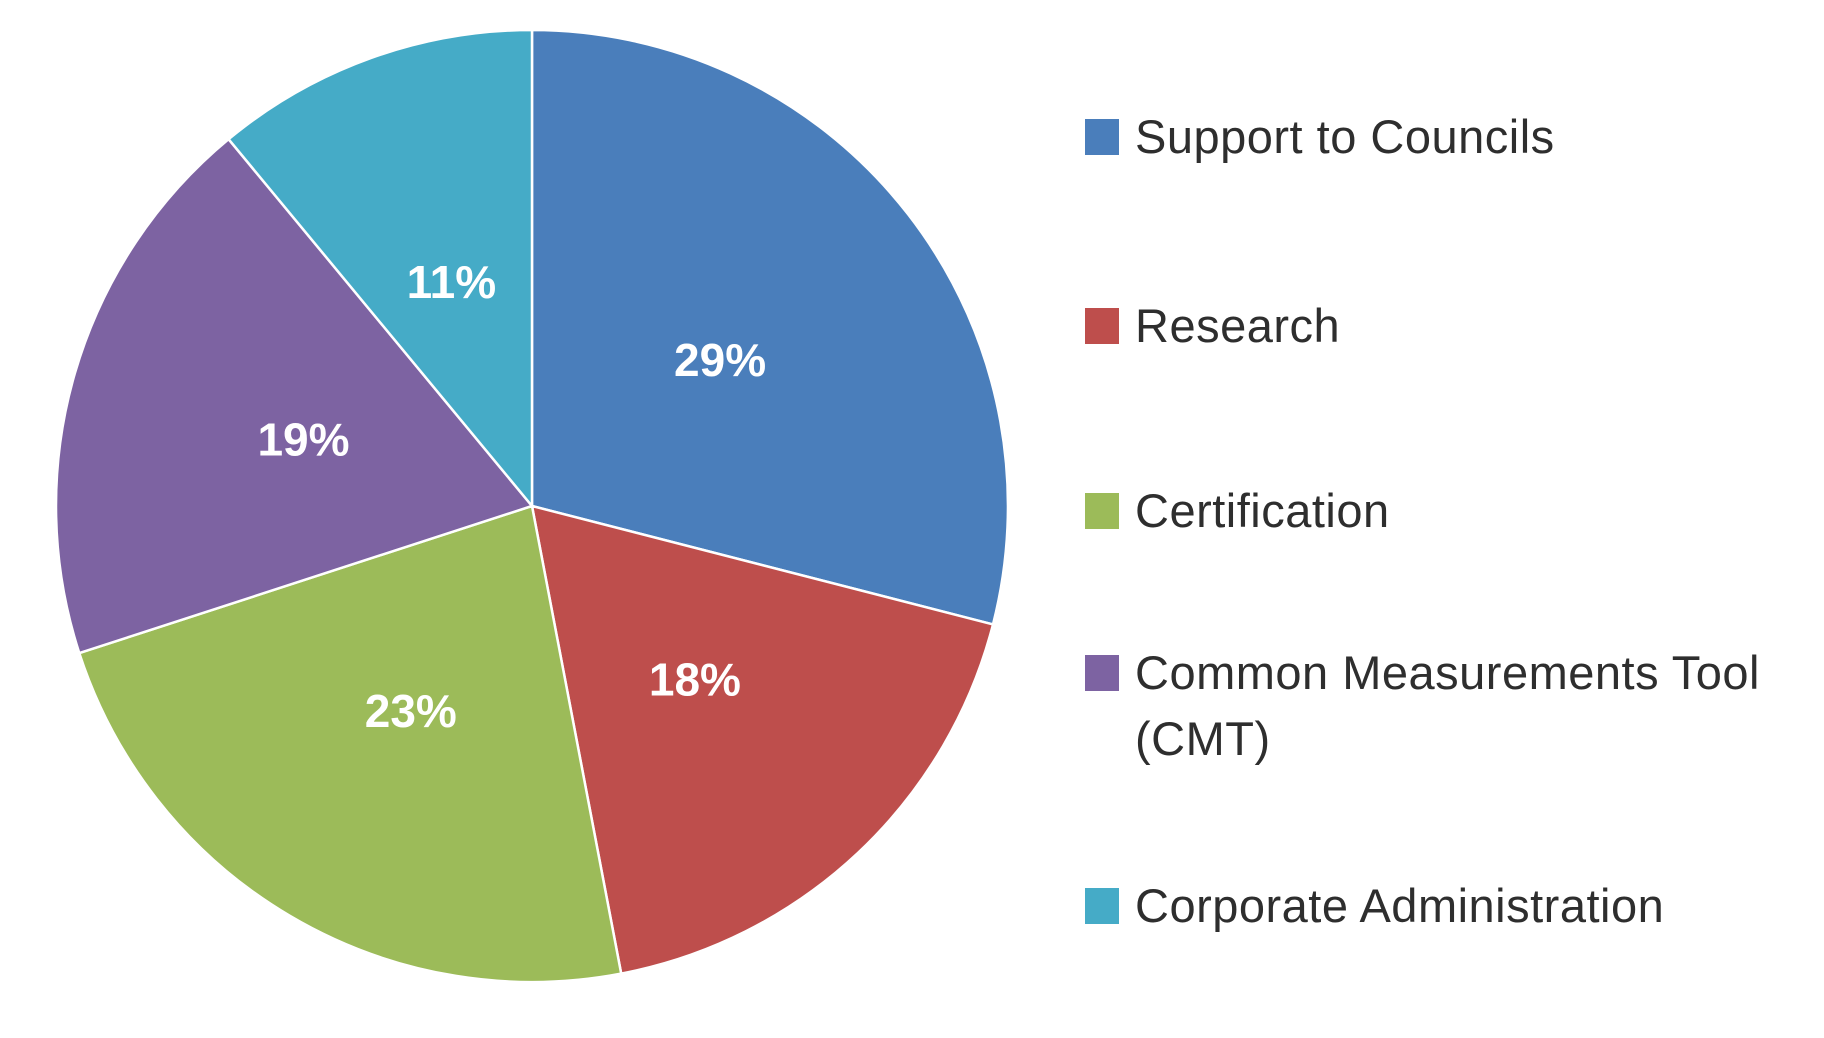  I want to click on legend-item-research: Research, so click(1212, 326).